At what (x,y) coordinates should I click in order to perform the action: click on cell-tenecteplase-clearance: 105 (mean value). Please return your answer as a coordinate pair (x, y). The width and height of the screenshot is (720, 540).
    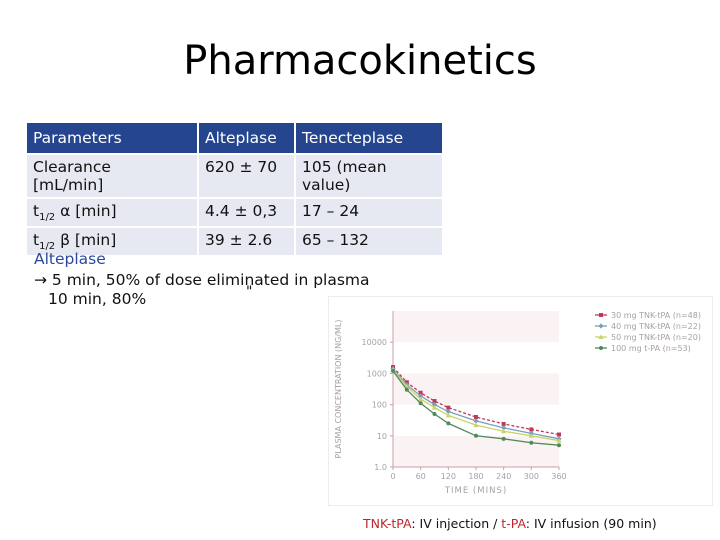
    Looking at the image, I should click on (370, 175).